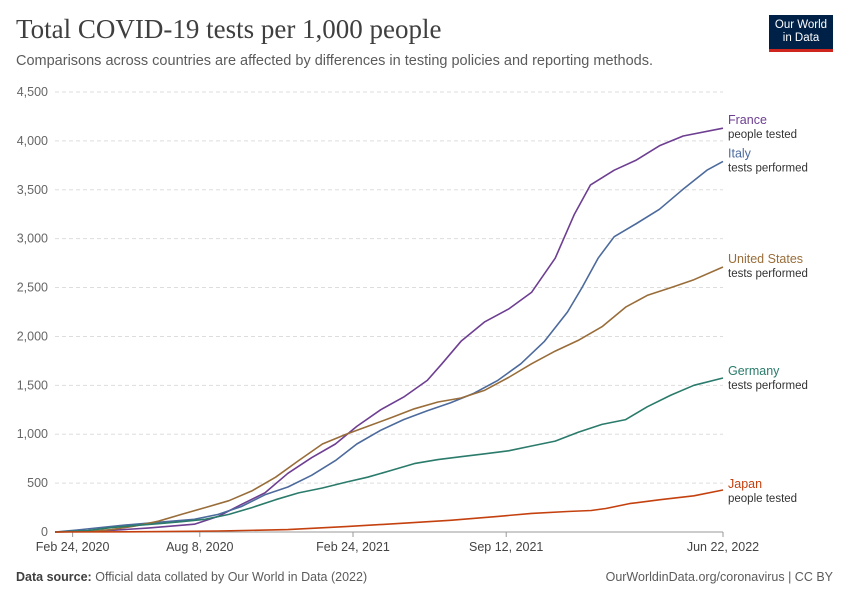  Describe the element at coordinates (229, 29) in the screenshot. I see `chart-title: Total COVID-19 tests per 1,000 people` at that location.